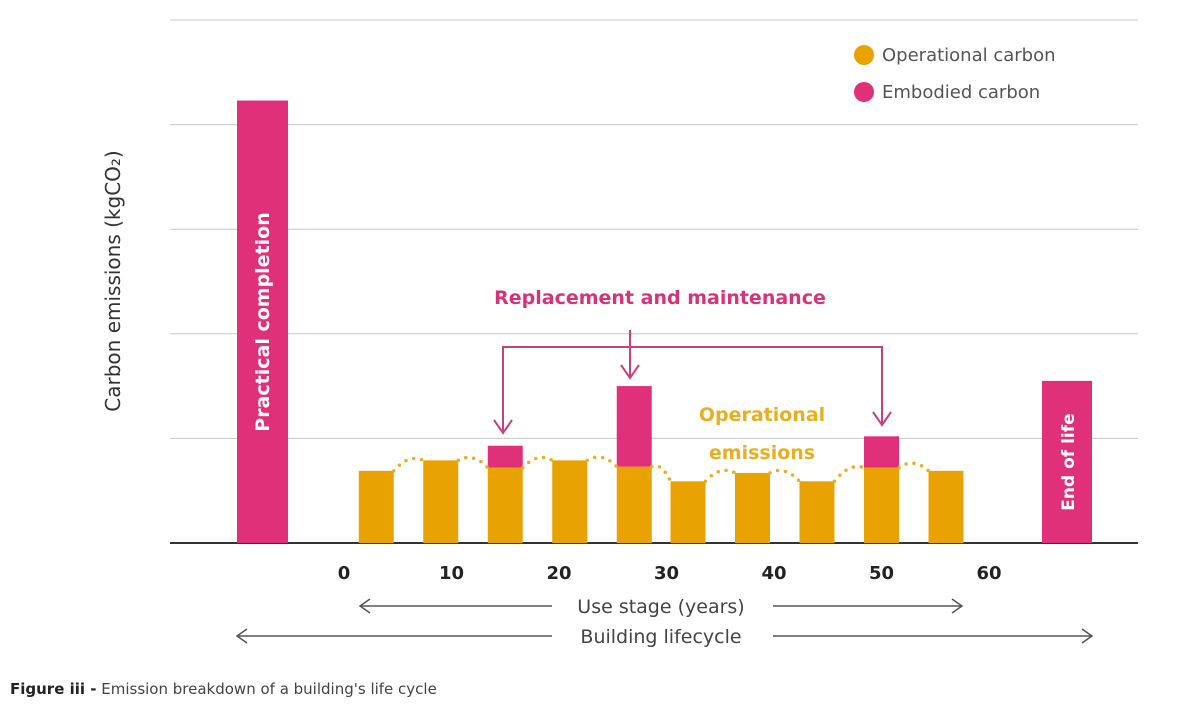 This screenshot has width=1194, height=728. I want to click on bar-end-of-life, so click(1067, 461).